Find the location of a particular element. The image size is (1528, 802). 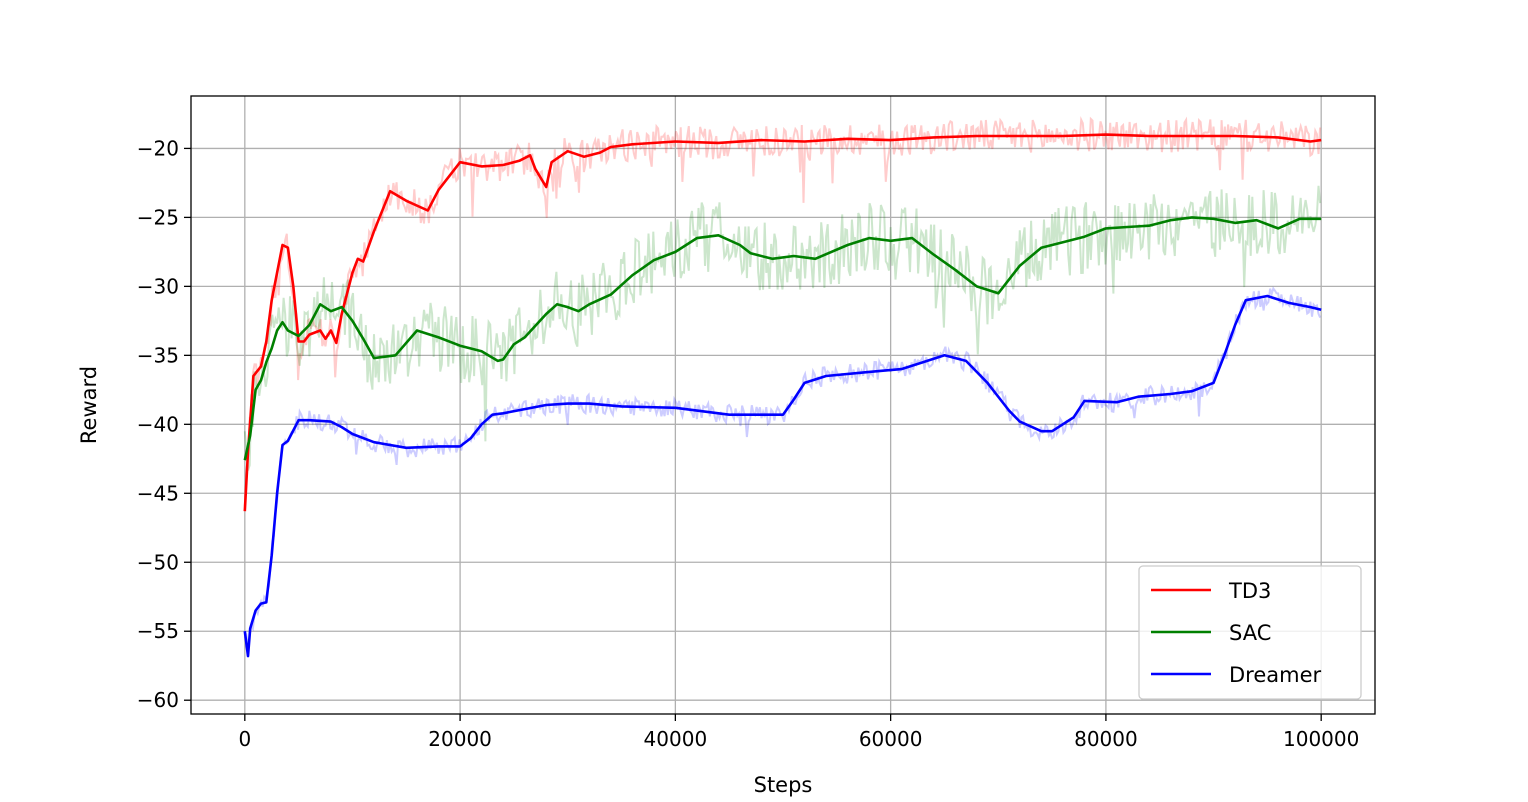

legend-label: Dreamer is located at coordinates (1275, 675).